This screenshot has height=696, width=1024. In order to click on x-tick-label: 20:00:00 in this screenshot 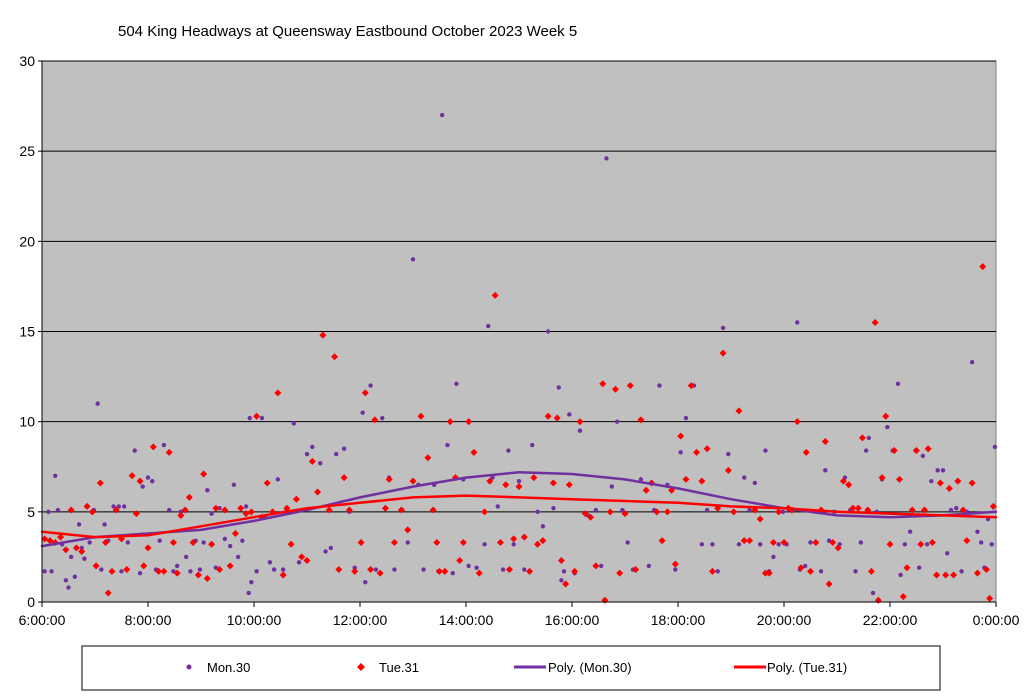, I will do `click(784, 620)`.